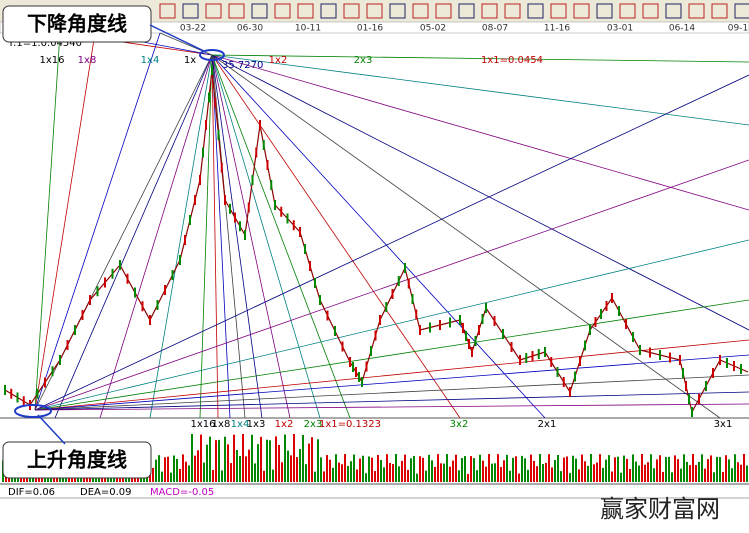  Describe the element at coordinates (723, 424) in the screenshot. I see `fan-label: 3x1` at that location.